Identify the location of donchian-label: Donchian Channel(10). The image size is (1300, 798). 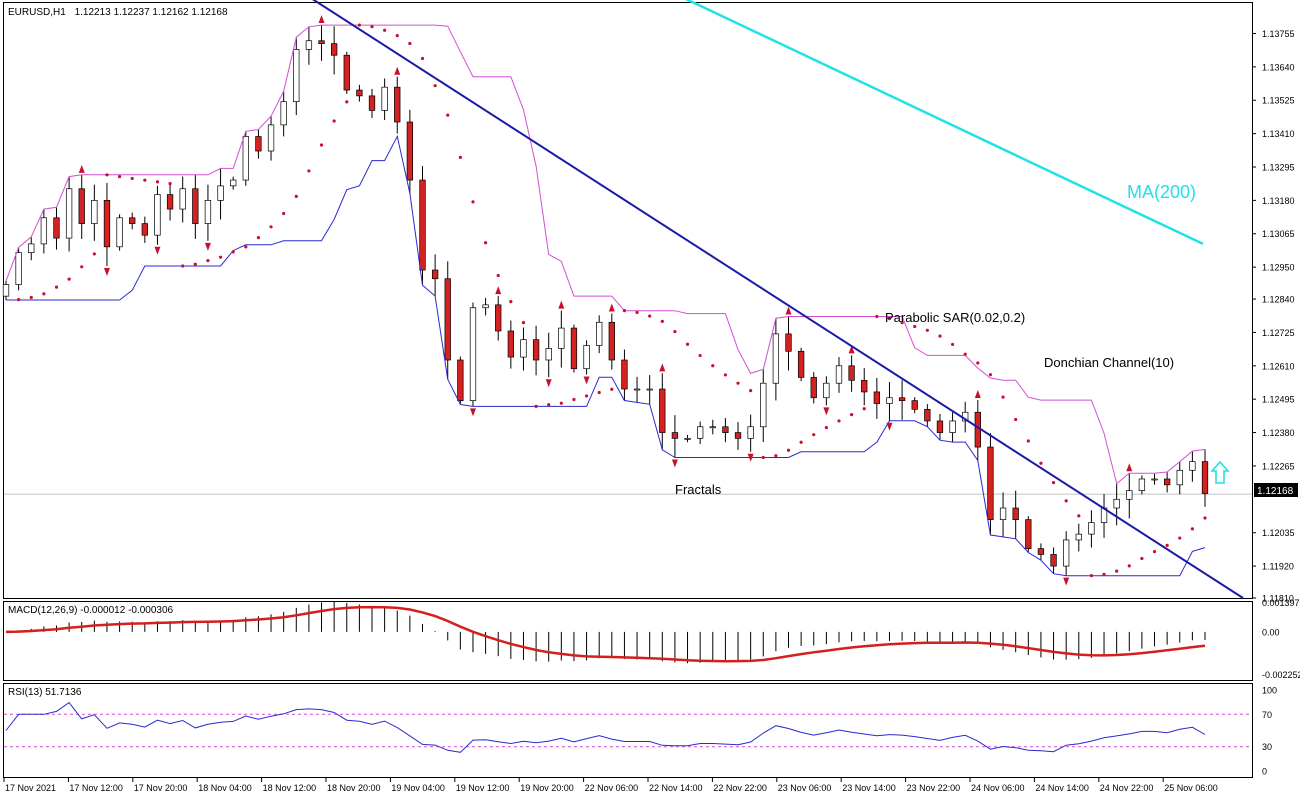
(1109, 362).